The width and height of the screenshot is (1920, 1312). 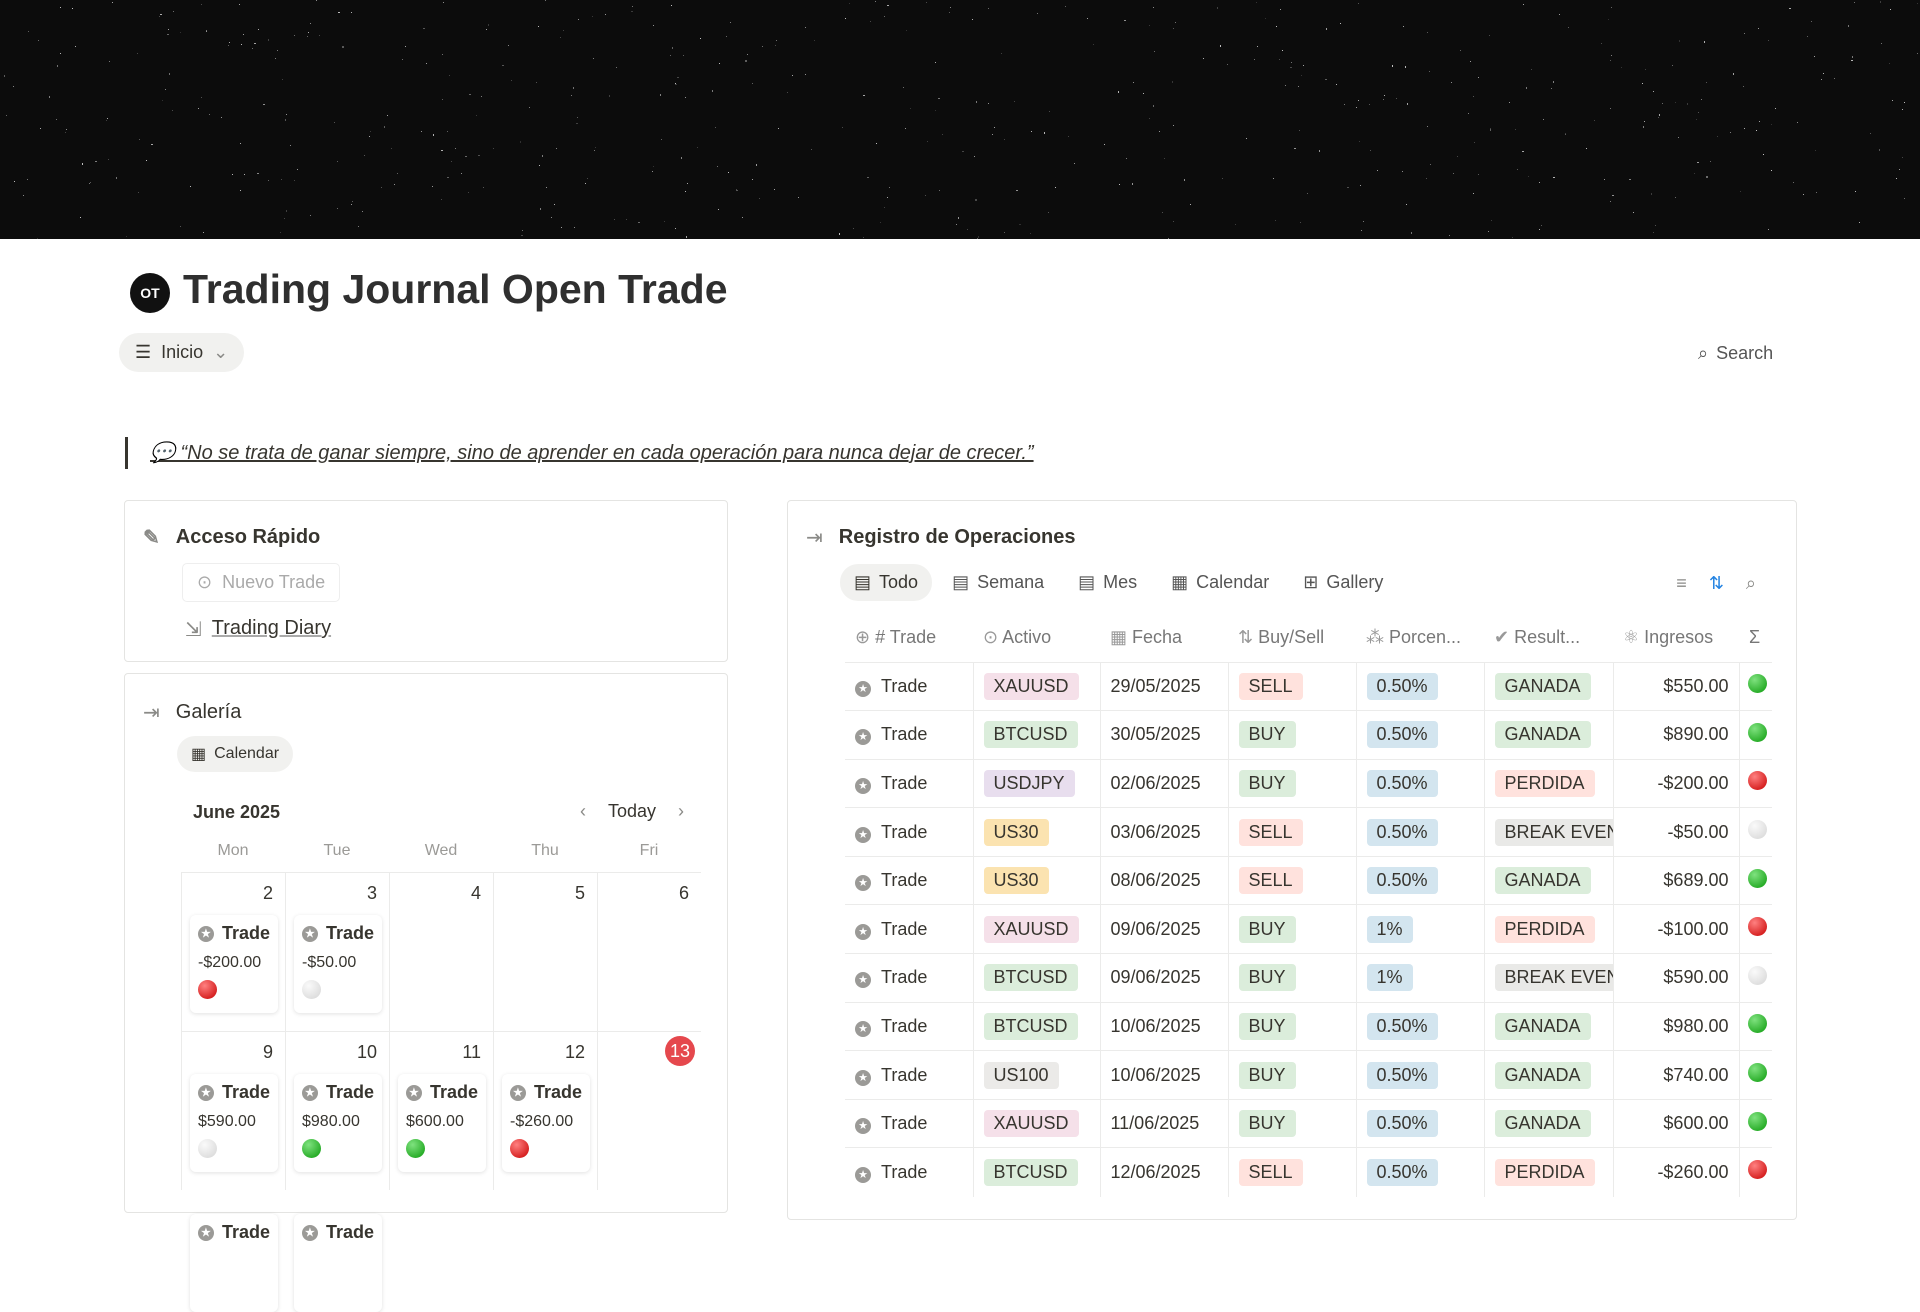 What do you see at coordinates (235, 754) in the screenshot?
I see `view-tab-calendar: ▦ Calendar` at bounding box center [235, 754].